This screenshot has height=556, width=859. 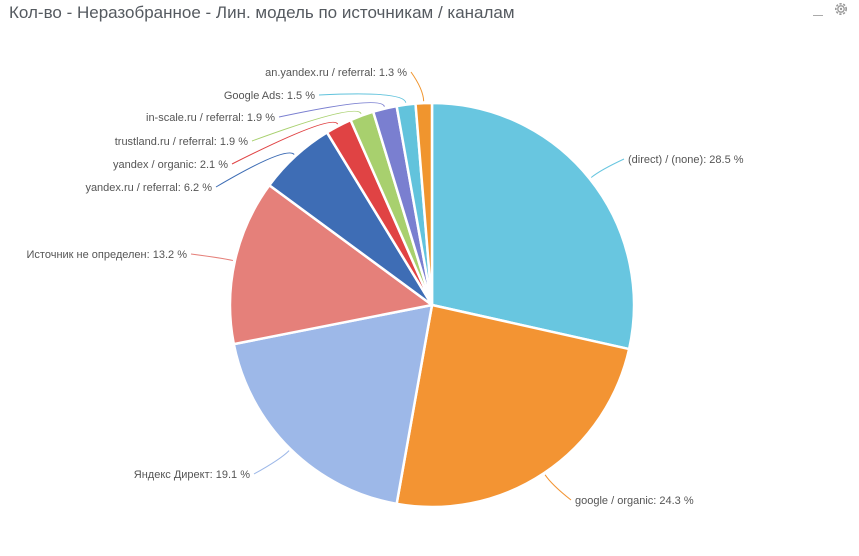 What do you see at coordinates (634, 501) in the screenshot?
I see `slice-label: google / organic: 24.3 %` at bounding box center [634, 501].